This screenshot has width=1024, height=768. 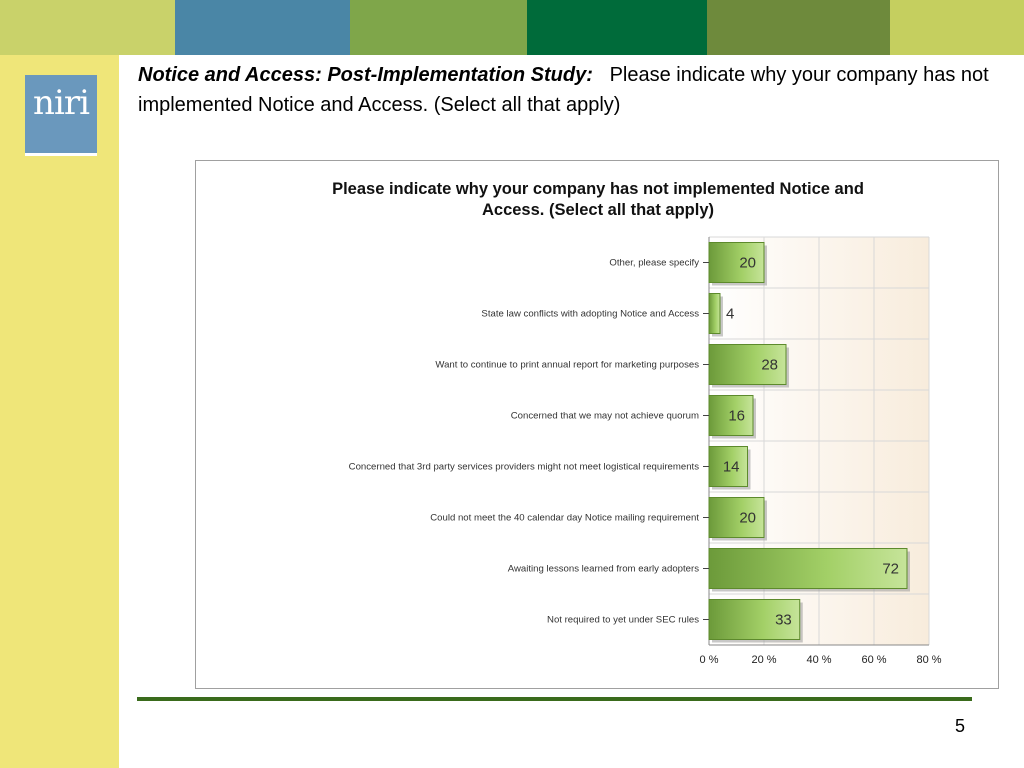 I want to click on x-tick-label: 20 %, so click(x=763, y=660).